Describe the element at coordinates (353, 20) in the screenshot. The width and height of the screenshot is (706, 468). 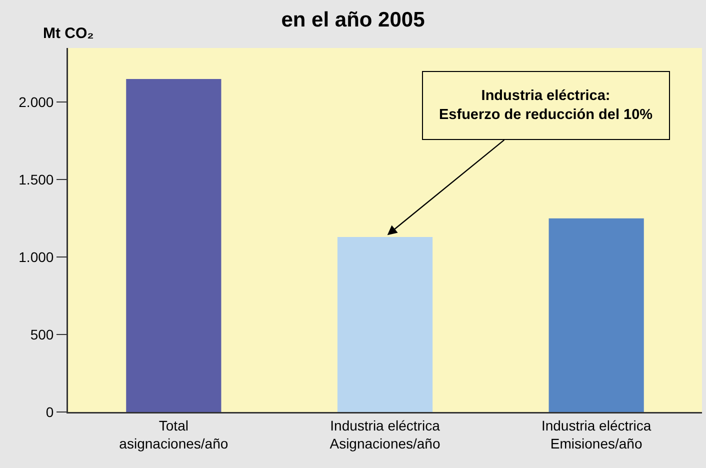
I see `chart-title: en el año 2005` at that location.